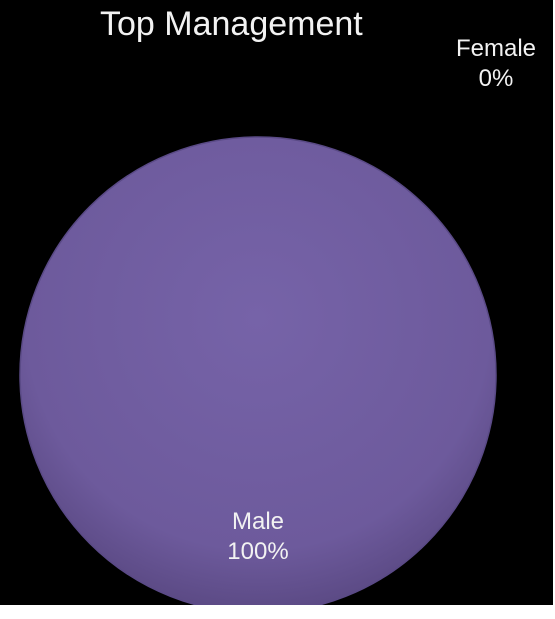  What do you see at coordinates (496, 64) in the screenshot?
I see `slice-label-female: Female 0%` at bounding box center [496, 64].